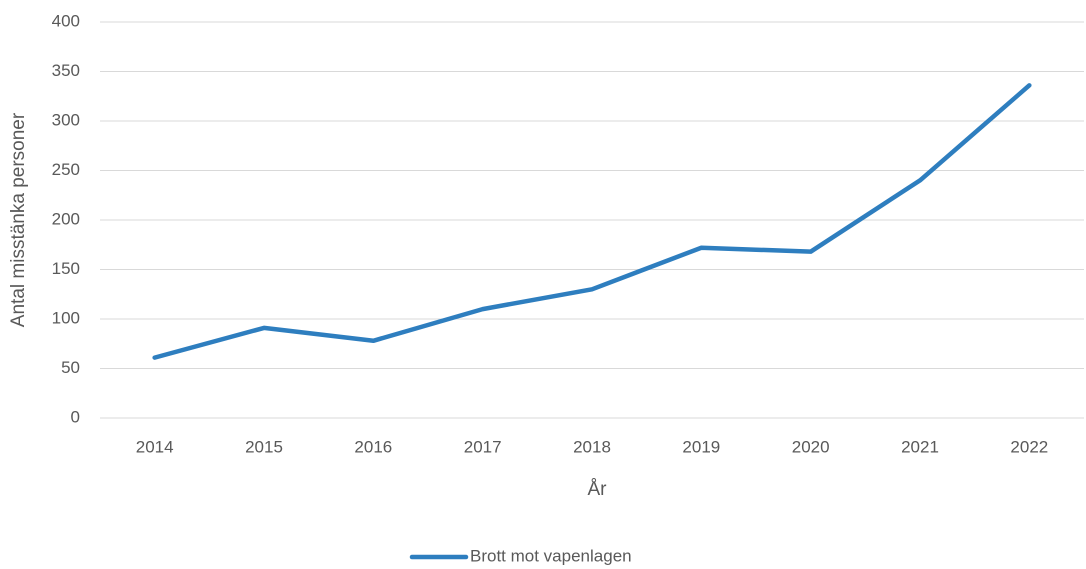 The width and height of the screenshot is (1086, 569). I want to click on x-tick-label: 2017, so click(483, 446).